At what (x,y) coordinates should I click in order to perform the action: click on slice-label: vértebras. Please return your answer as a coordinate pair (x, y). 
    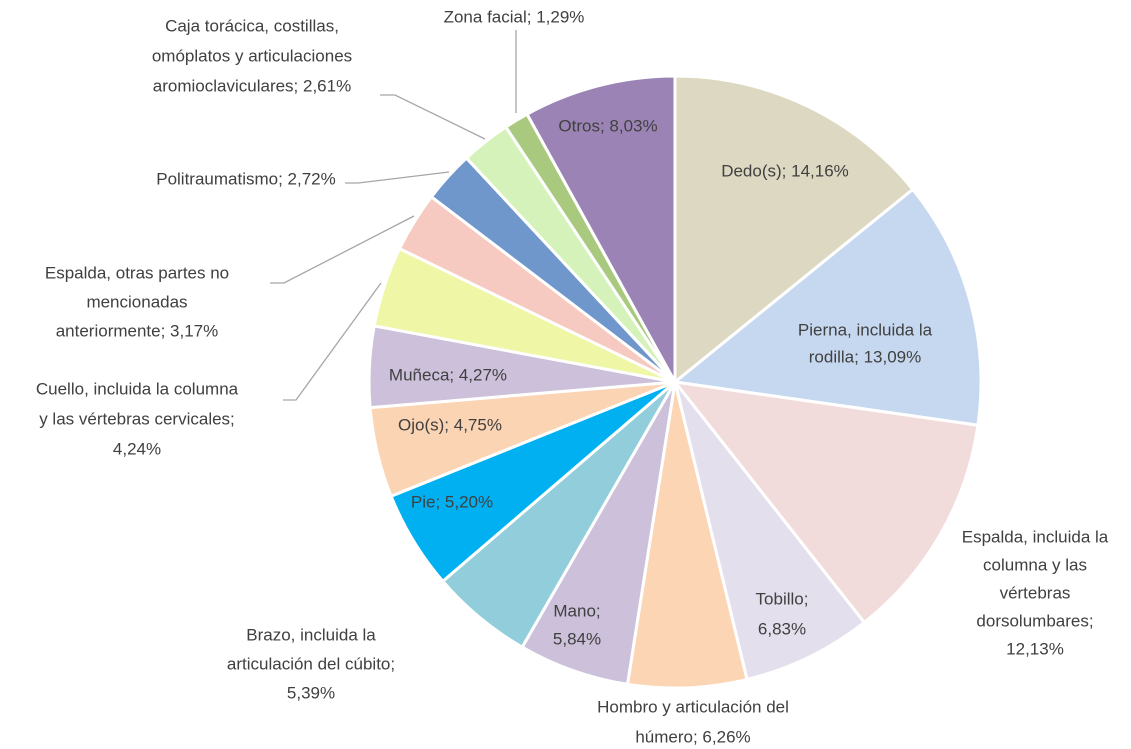
    Looking at the image, I should click on (1035, 592).